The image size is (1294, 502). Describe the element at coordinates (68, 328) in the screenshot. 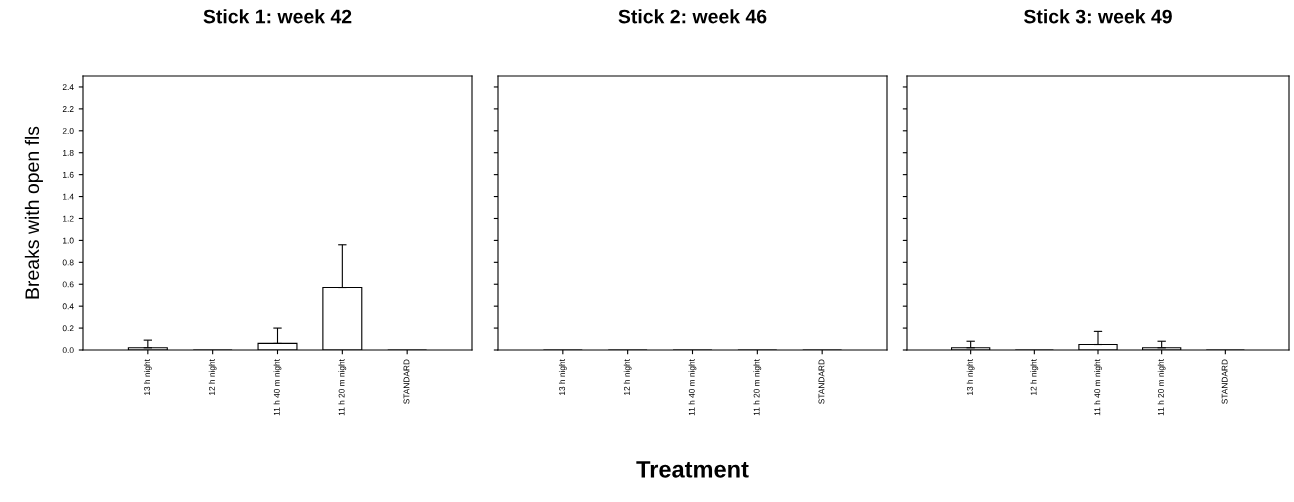

I see `y-tick-label: 0.2` at that location.